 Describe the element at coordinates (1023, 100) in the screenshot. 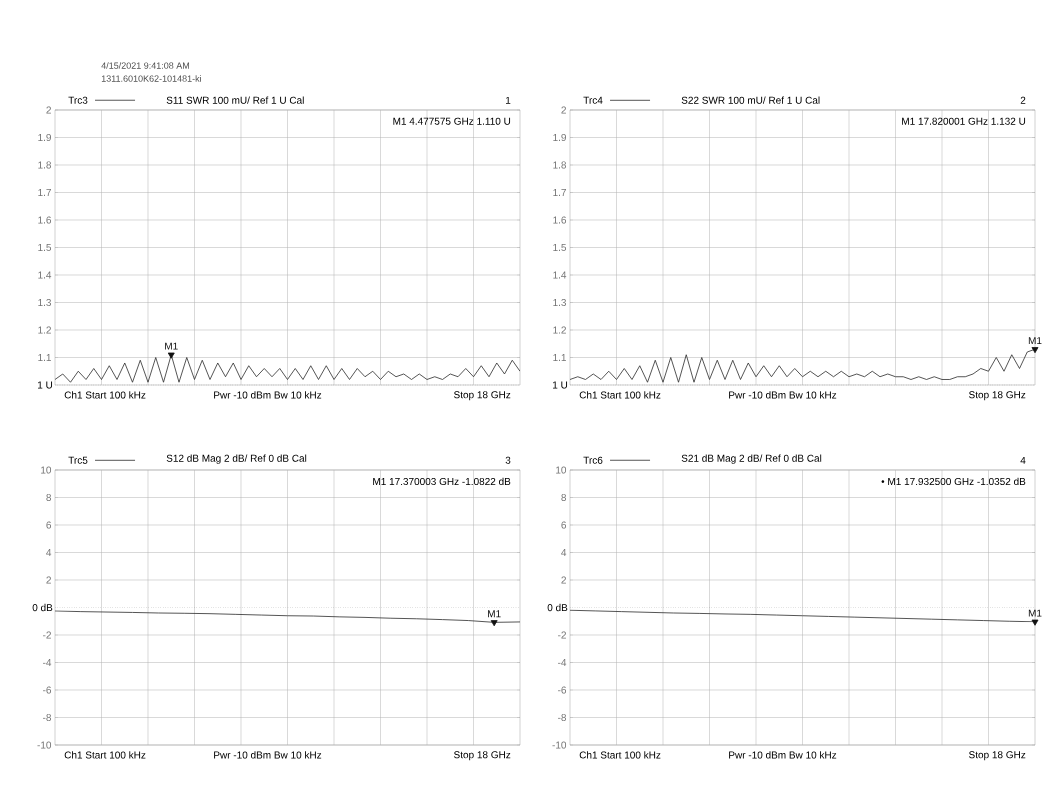

I see `text: 2` at that location.